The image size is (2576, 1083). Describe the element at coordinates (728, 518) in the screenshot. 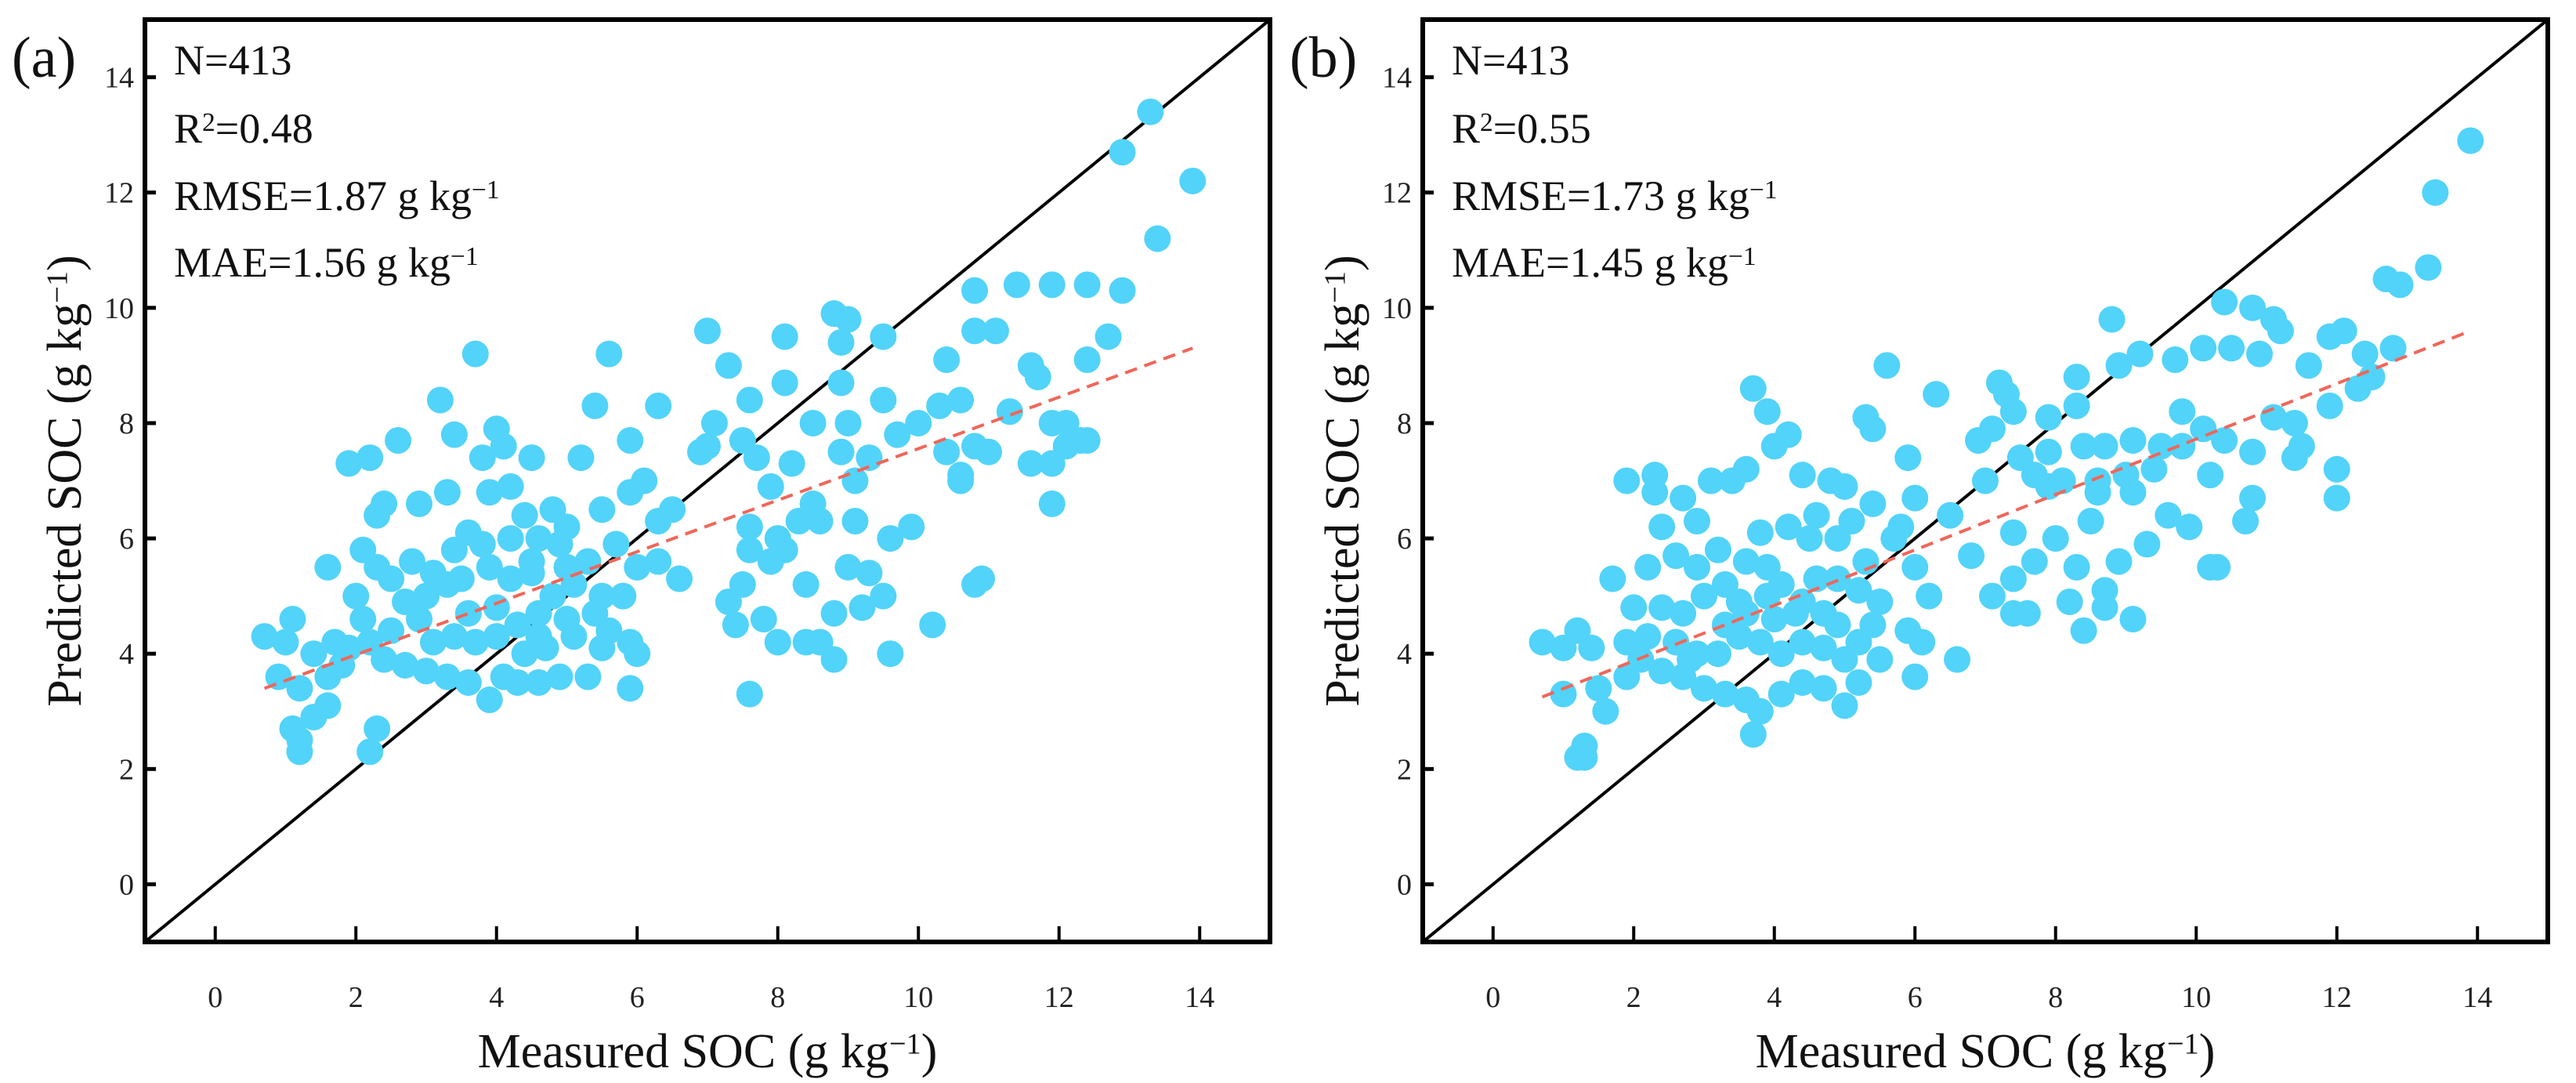

I see `regression-fit-line` at that location.